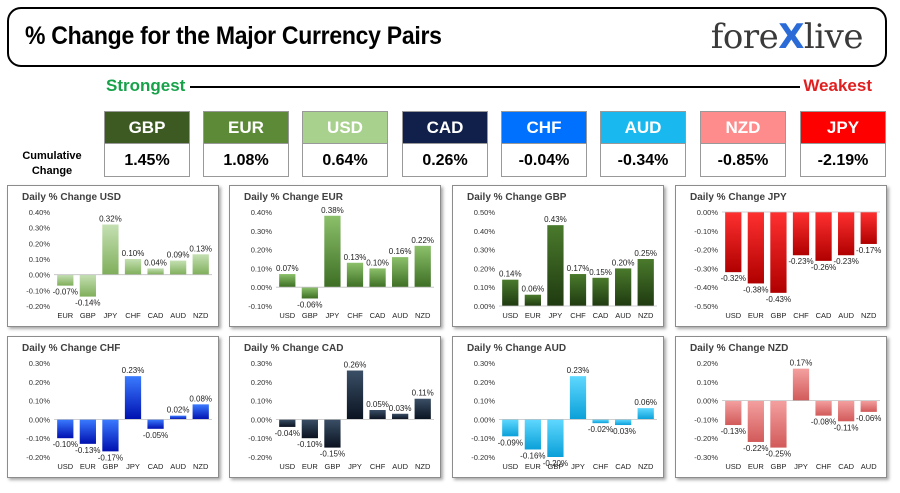  I want to click on cumulative-change-label: Cumulative Change, so click(52, 163).